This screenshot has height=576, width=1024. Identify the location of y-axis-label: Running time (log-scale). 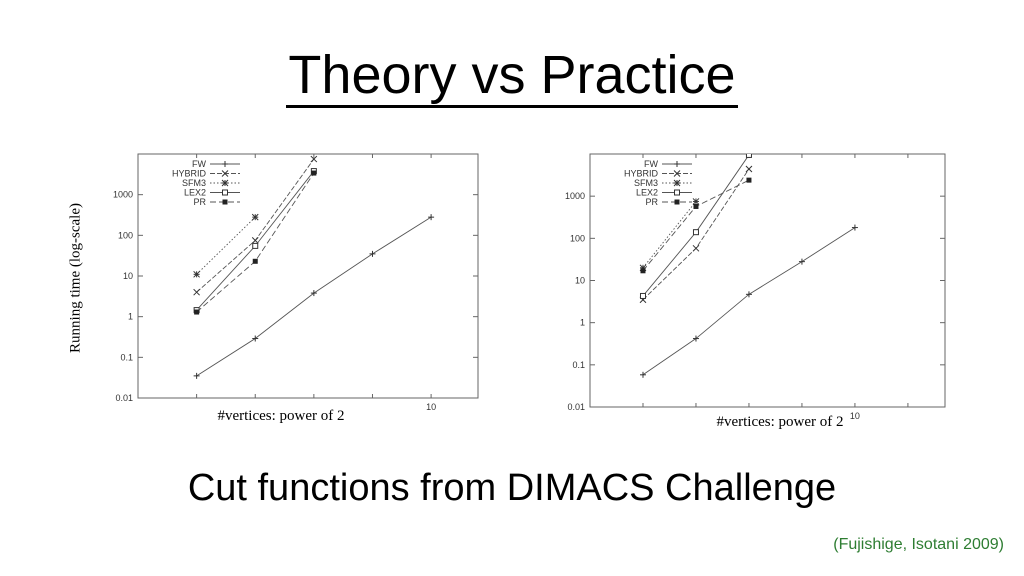
(75, 278).